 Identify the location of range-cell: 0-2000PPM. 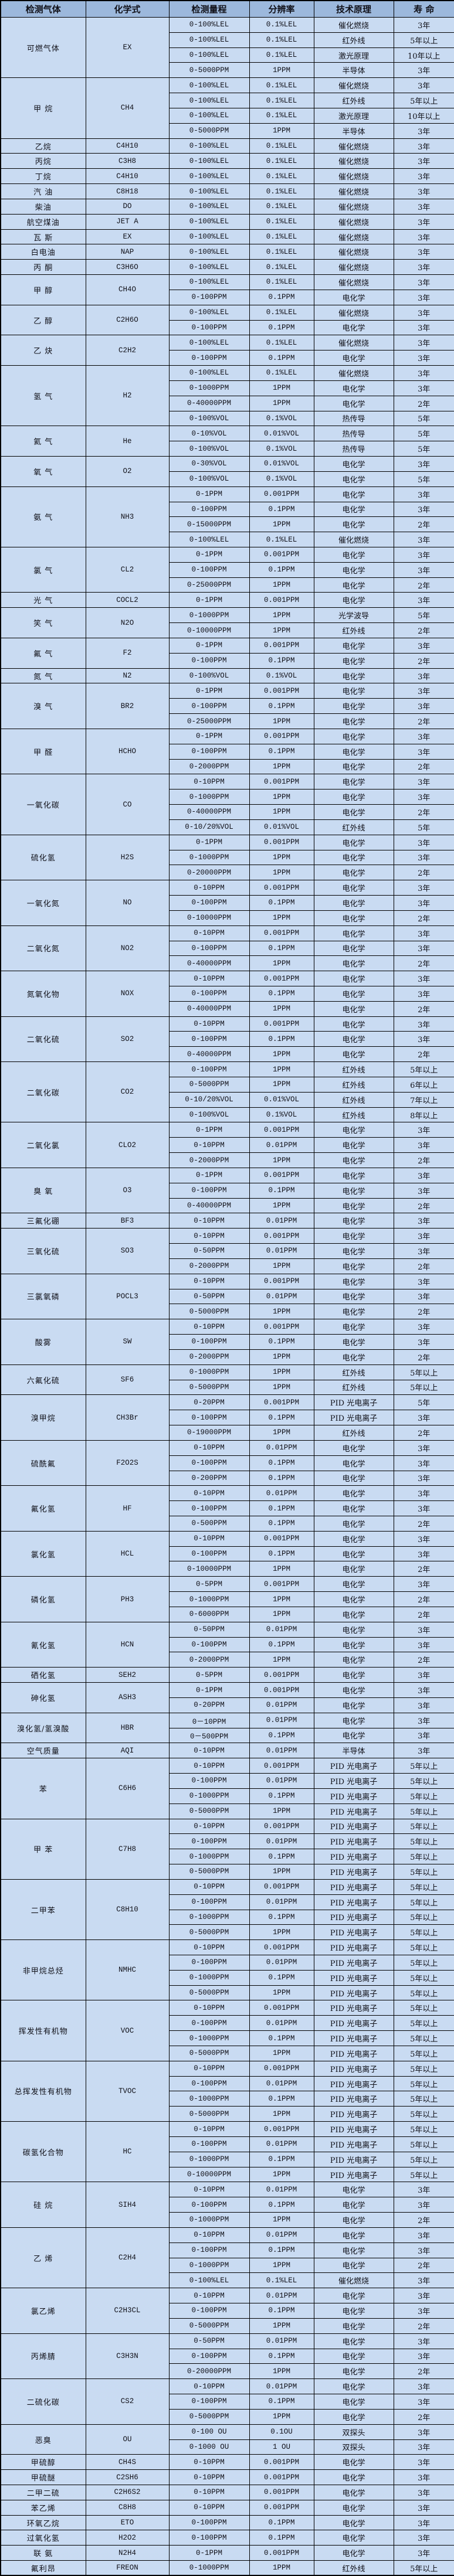
(209, 1160).